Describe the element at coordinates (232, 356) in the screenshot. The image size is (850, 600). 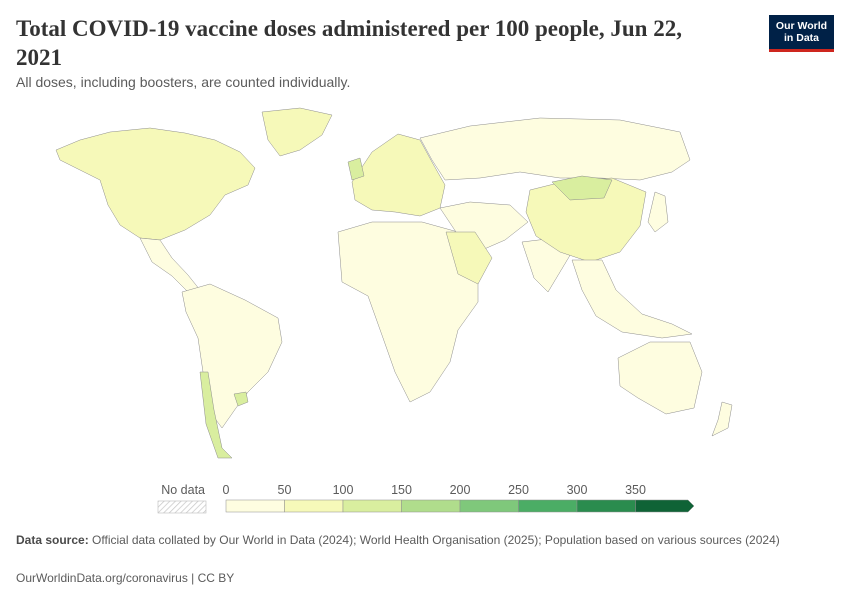
I see `region-south-america` at that location.